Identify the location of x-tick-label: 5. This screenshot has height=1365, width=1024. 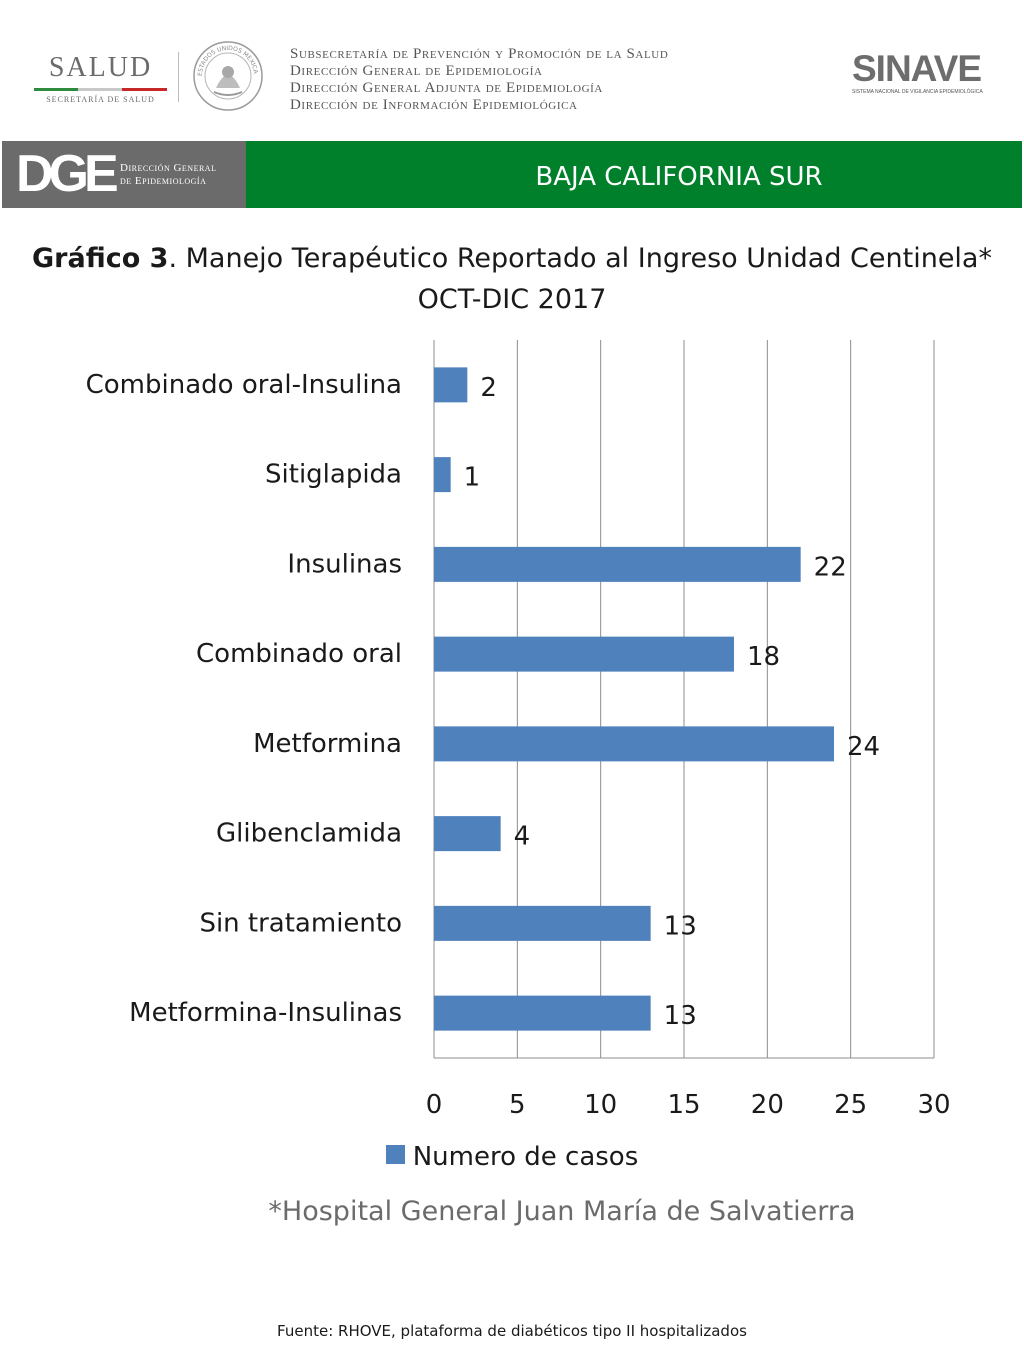
(517, 1105).